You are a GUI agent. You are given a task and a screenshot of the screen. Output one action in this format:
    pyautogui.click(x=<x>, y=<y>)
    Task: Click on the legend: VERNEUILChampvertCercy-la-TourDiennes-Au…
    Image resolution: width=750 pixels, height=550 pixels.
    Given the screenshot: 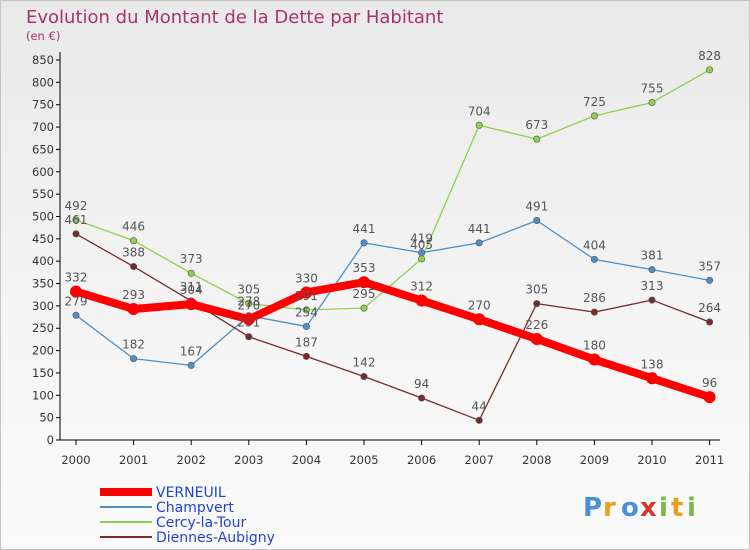 What is the action you would take?
    pyautogui.click(x=187, y=515)
    